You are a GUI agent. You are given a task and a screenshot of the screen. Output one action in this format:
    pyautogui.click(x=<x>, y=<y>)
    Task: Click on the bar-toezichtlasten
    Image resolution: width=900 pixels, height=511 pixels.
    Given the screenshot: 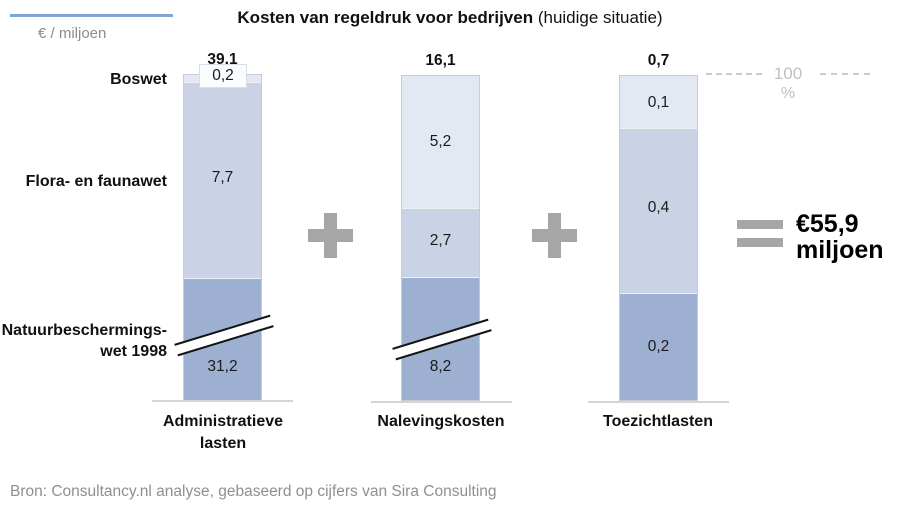 What is the action you would take?
    pyautogui.click(x=658, y=238)
    